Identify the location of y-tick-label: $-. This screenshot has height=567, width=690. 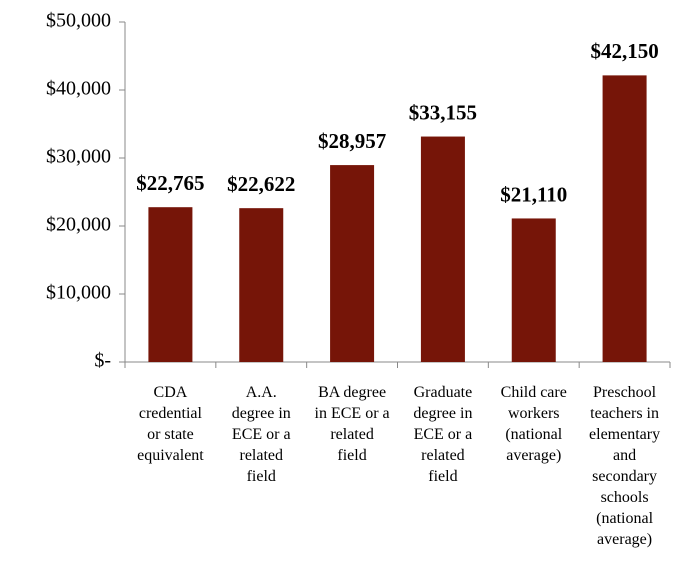
(102, 361).